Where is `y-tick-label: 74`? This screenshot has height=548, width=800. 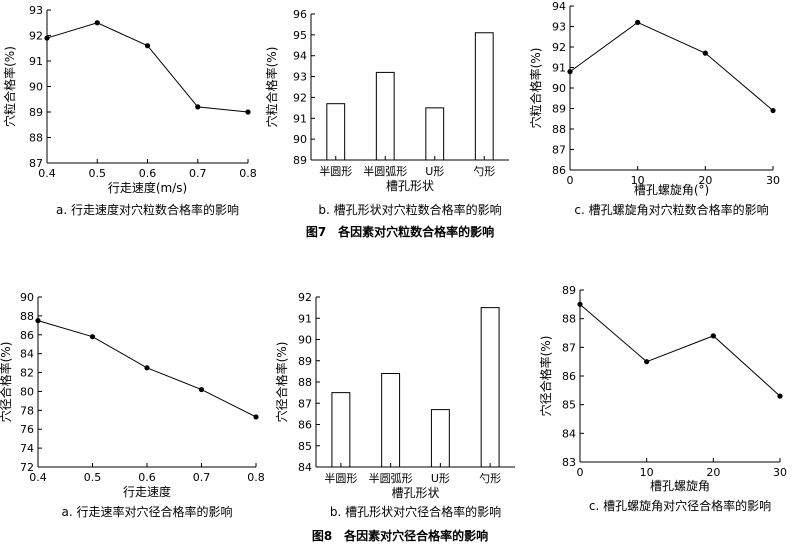 y-tick-label: 74 is located at coordinates (27, 448).